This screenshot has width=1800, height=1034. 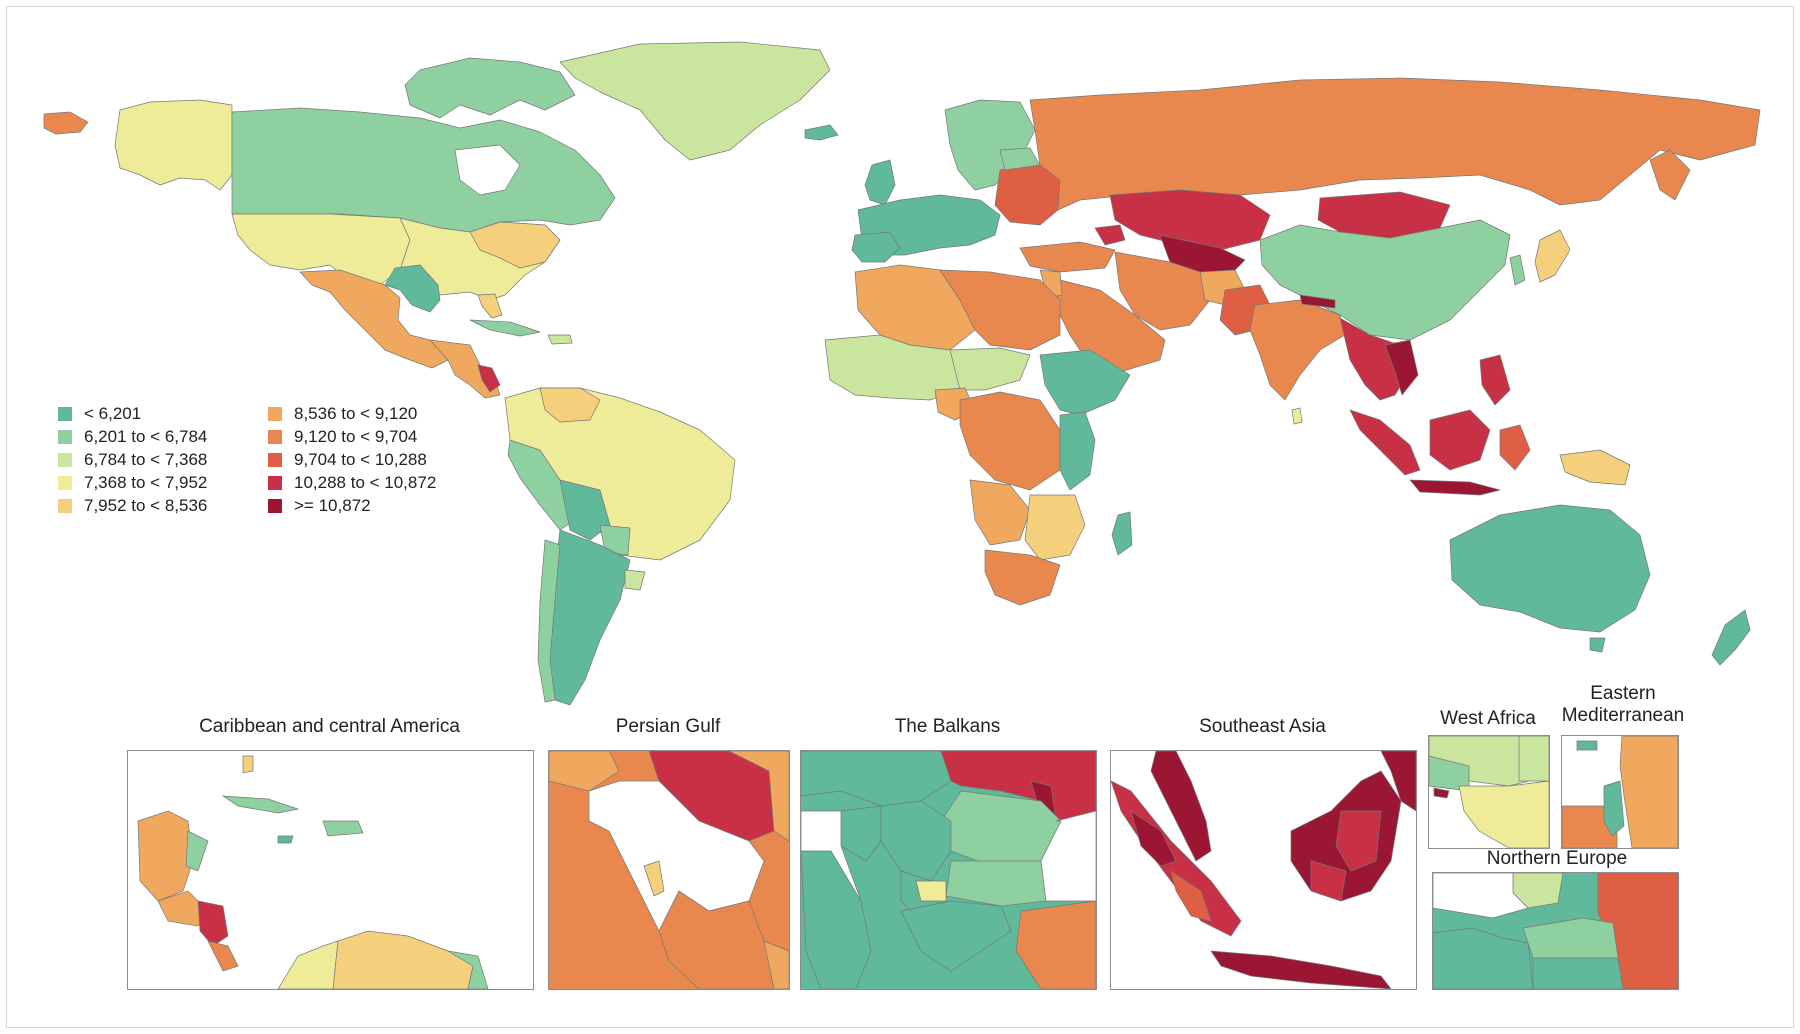 I want to click on region-uk, so click(x=880, y=182).